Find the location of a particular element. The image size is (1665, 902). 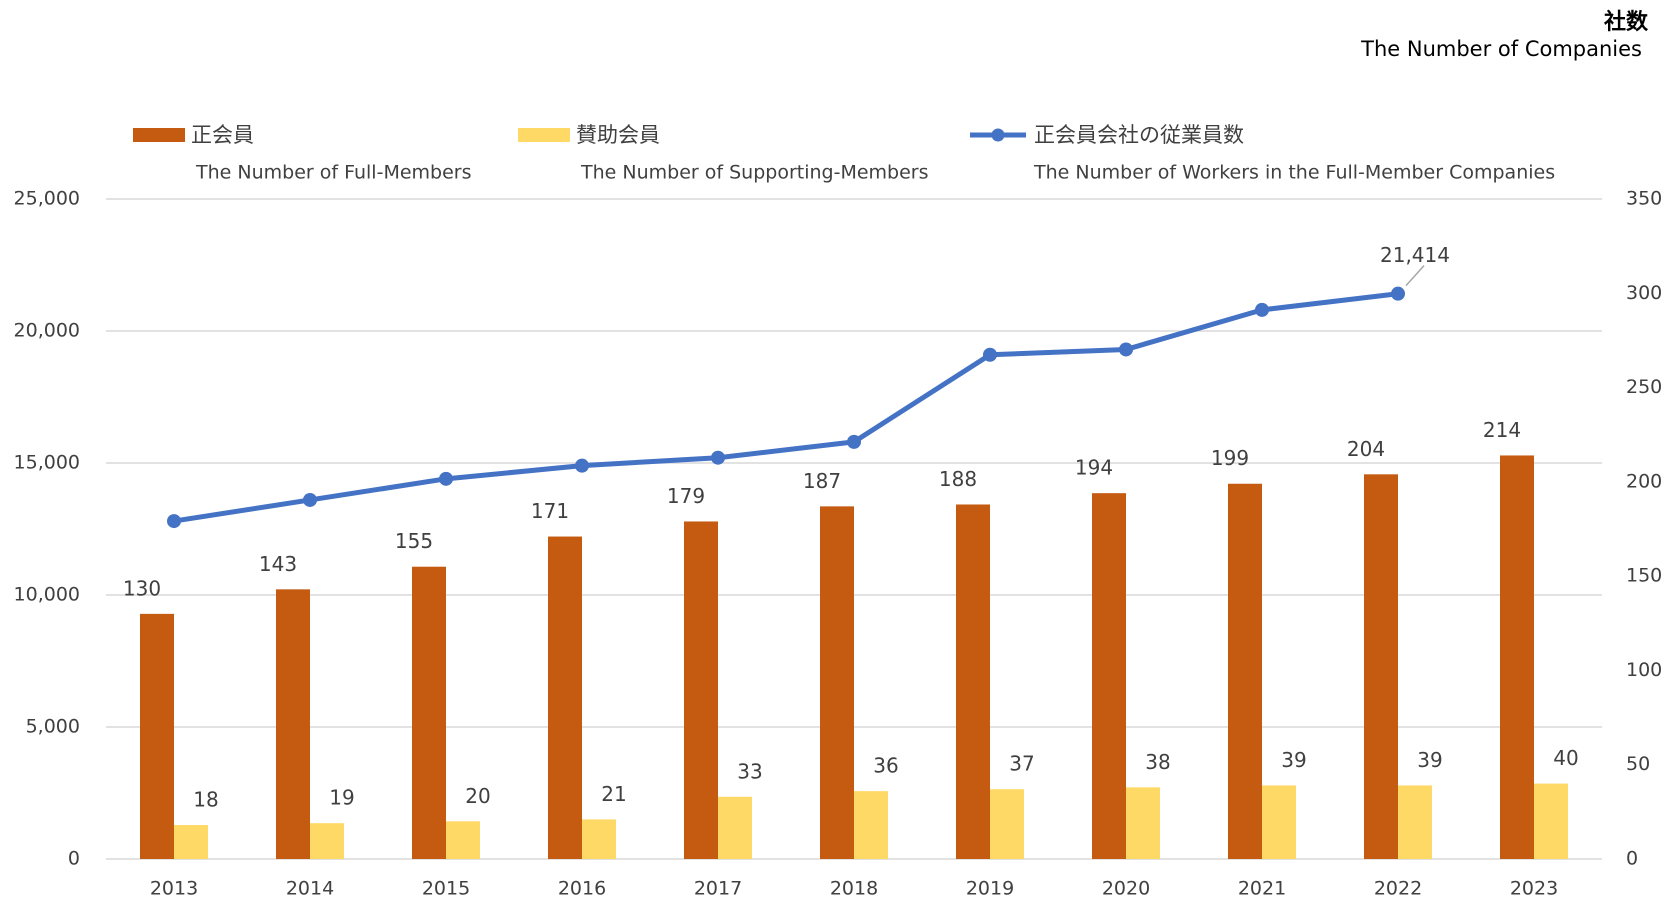

bar-value-label: 194 is located at coordinates (1094, 468).